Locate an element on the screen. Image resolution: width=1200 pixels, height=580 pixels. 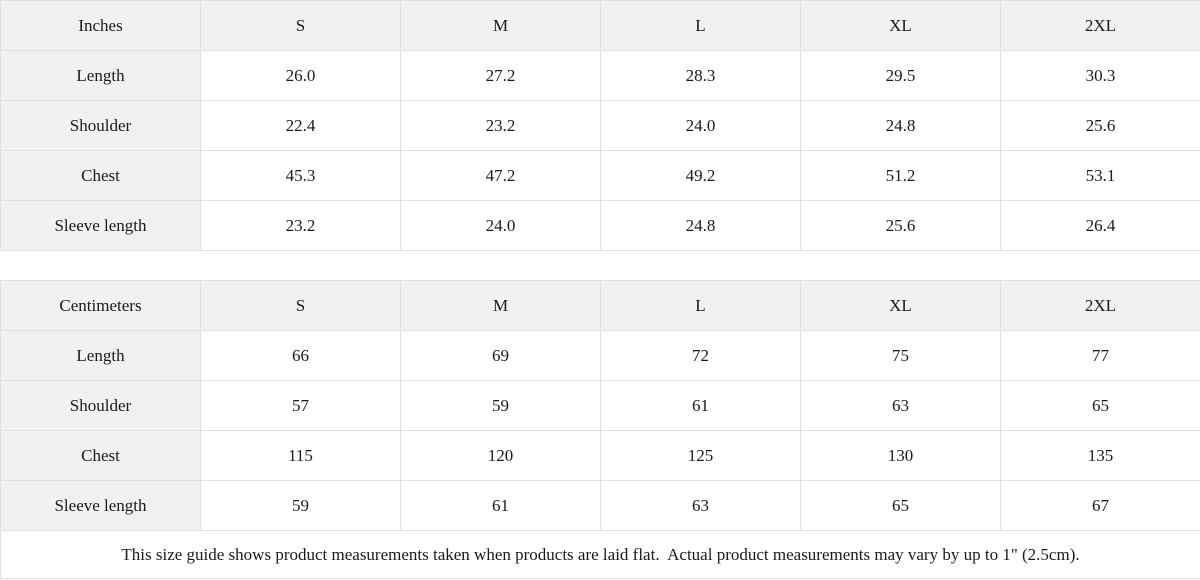
table-row: Sleeve length 23.2 24.0 24.8 25.6 26.4 is located at coordinates (600, 225).